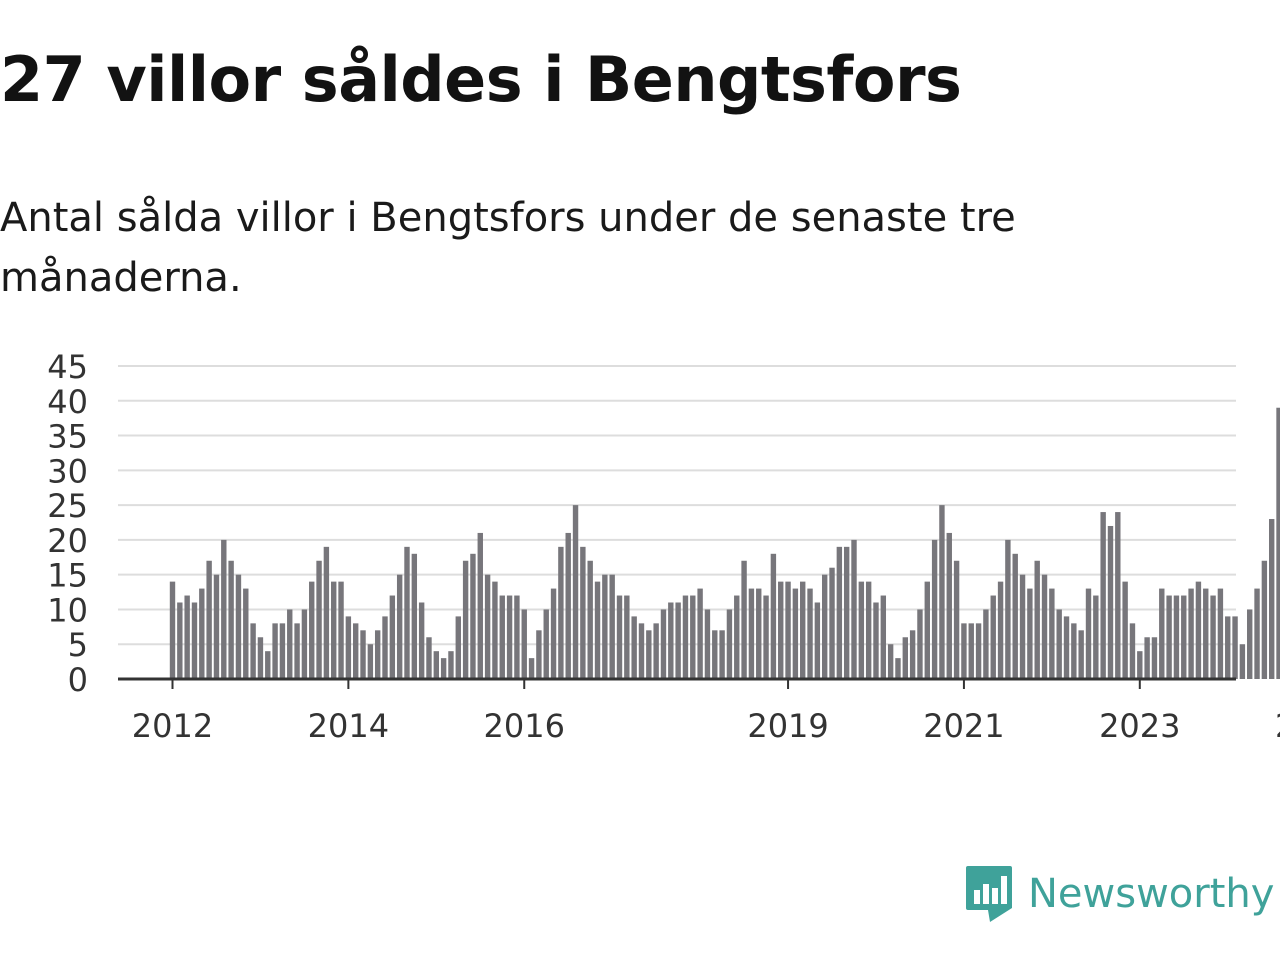 This screenshot has width=1280, height=960. What do you see at coordinates (963, 726) in the screenshot?
I see `x-tick-label: 2021` at bounding box center [963, 726].